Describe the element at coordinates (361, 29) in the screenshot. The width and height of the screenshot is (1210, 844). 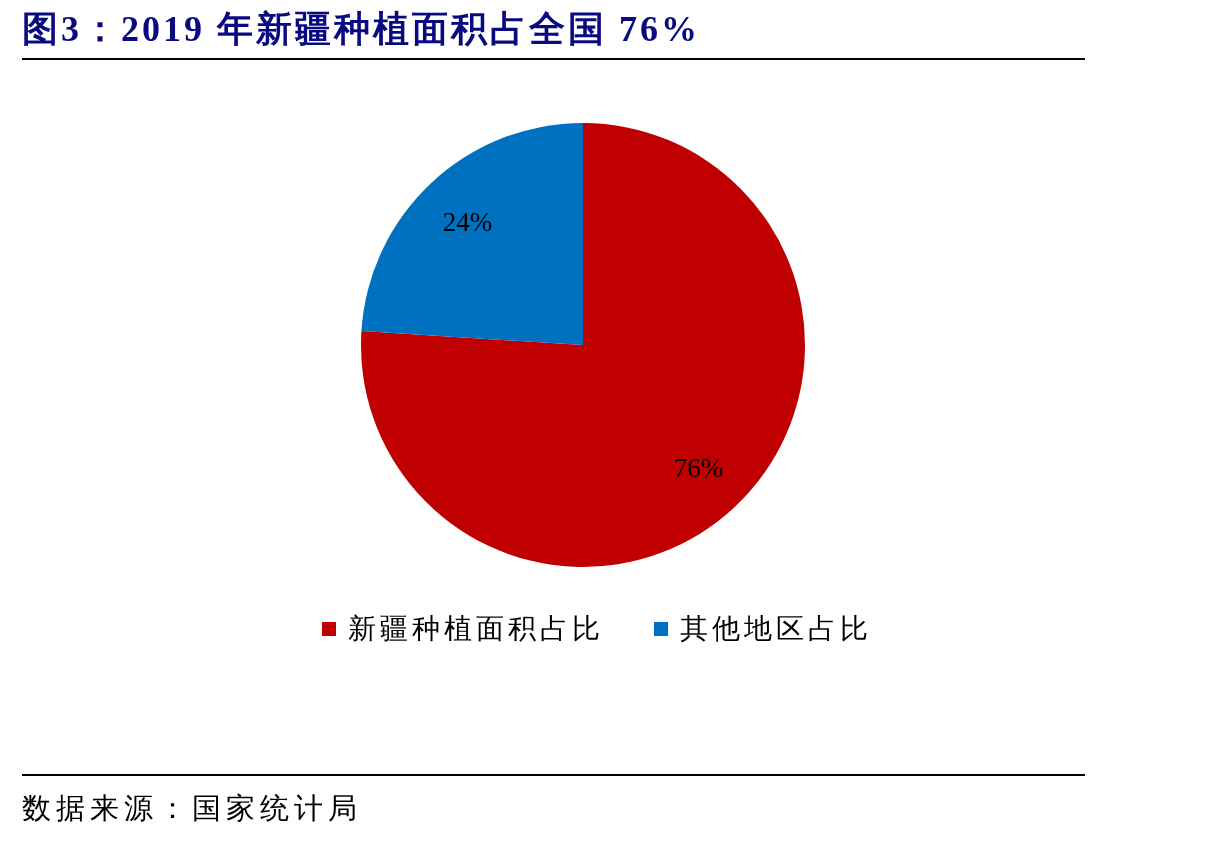
I see `chart-title: 图3：2019 年新疆种植面积占全国 76%` at that location.